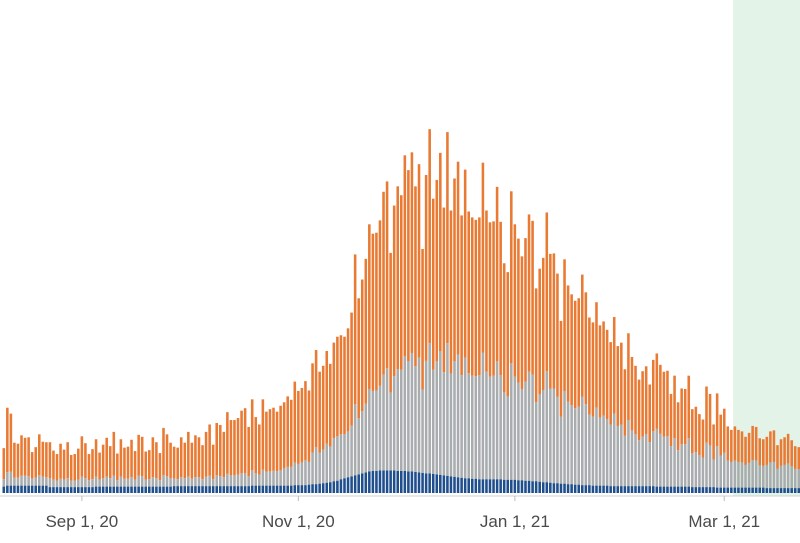 The image size is (800, 543). What do you see at coordinates (724, 521) in the screenshot?
I see `x-tick-label: Mar 1, 21` at bounding box center [724, 521].